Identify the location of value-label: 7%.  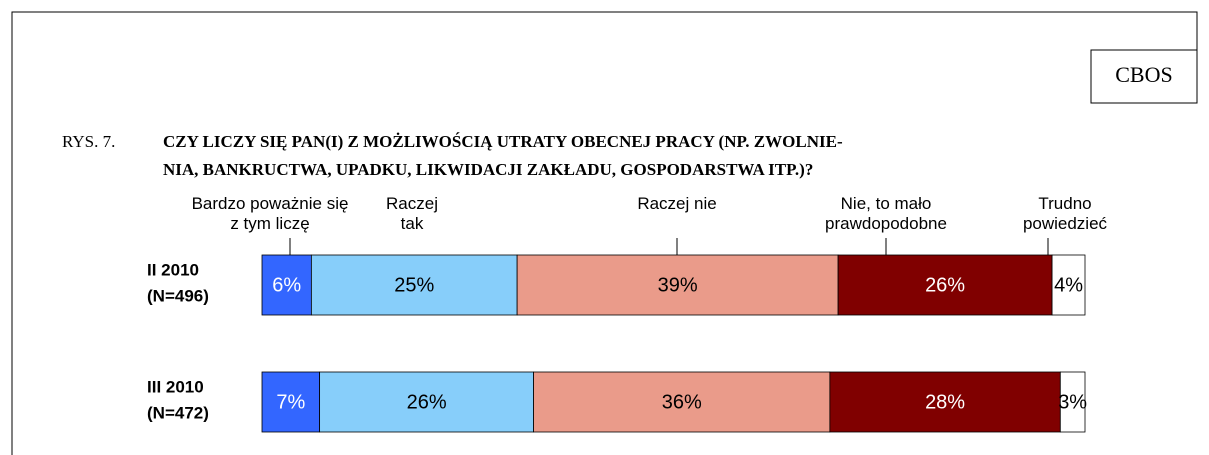
(290, 402).